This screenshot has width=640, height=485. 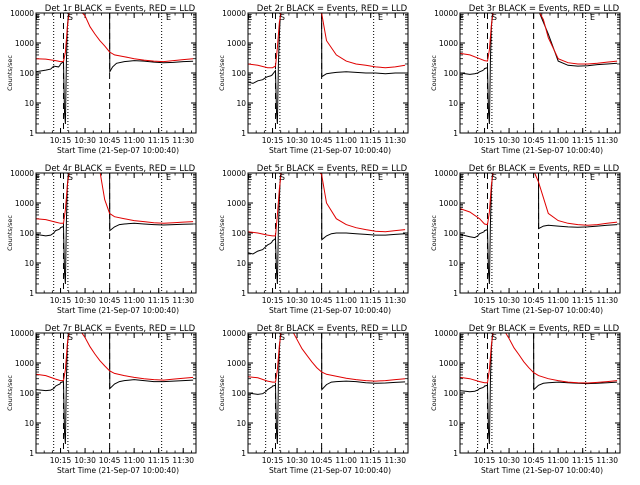 I want to click on chart-title: Det 6r BLACK = Events, RED = LLD, so click(x=544, y=169).